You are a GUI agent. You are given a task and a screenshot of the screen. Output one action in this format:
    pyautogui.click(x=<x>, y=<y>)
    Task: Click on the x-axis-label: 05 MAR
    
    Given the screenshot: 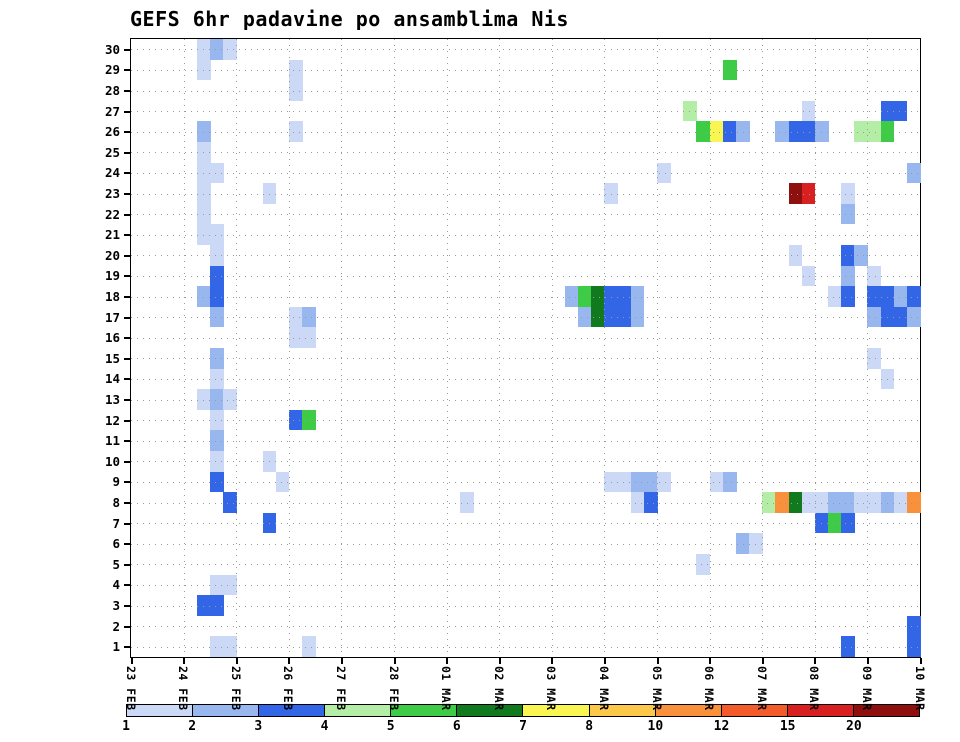 What is the action you would take?
    pyautogui.click(x=656, y=688)
    